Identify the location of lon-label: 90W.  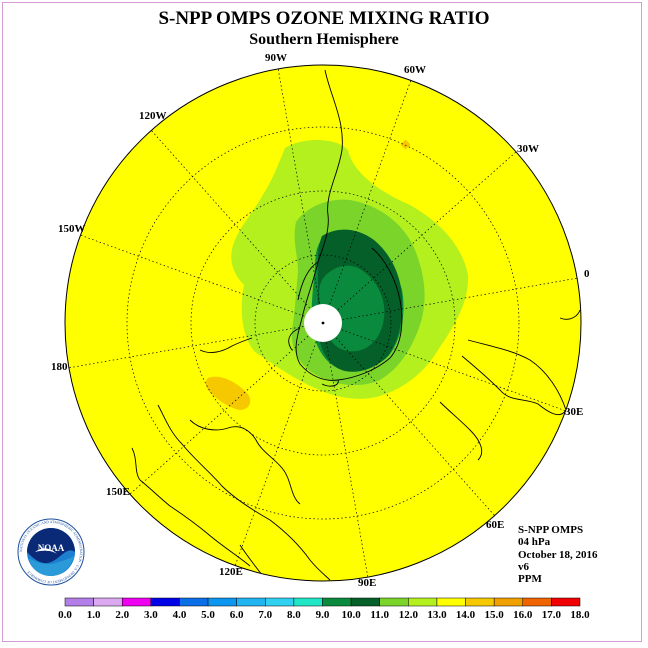
(276, 58).